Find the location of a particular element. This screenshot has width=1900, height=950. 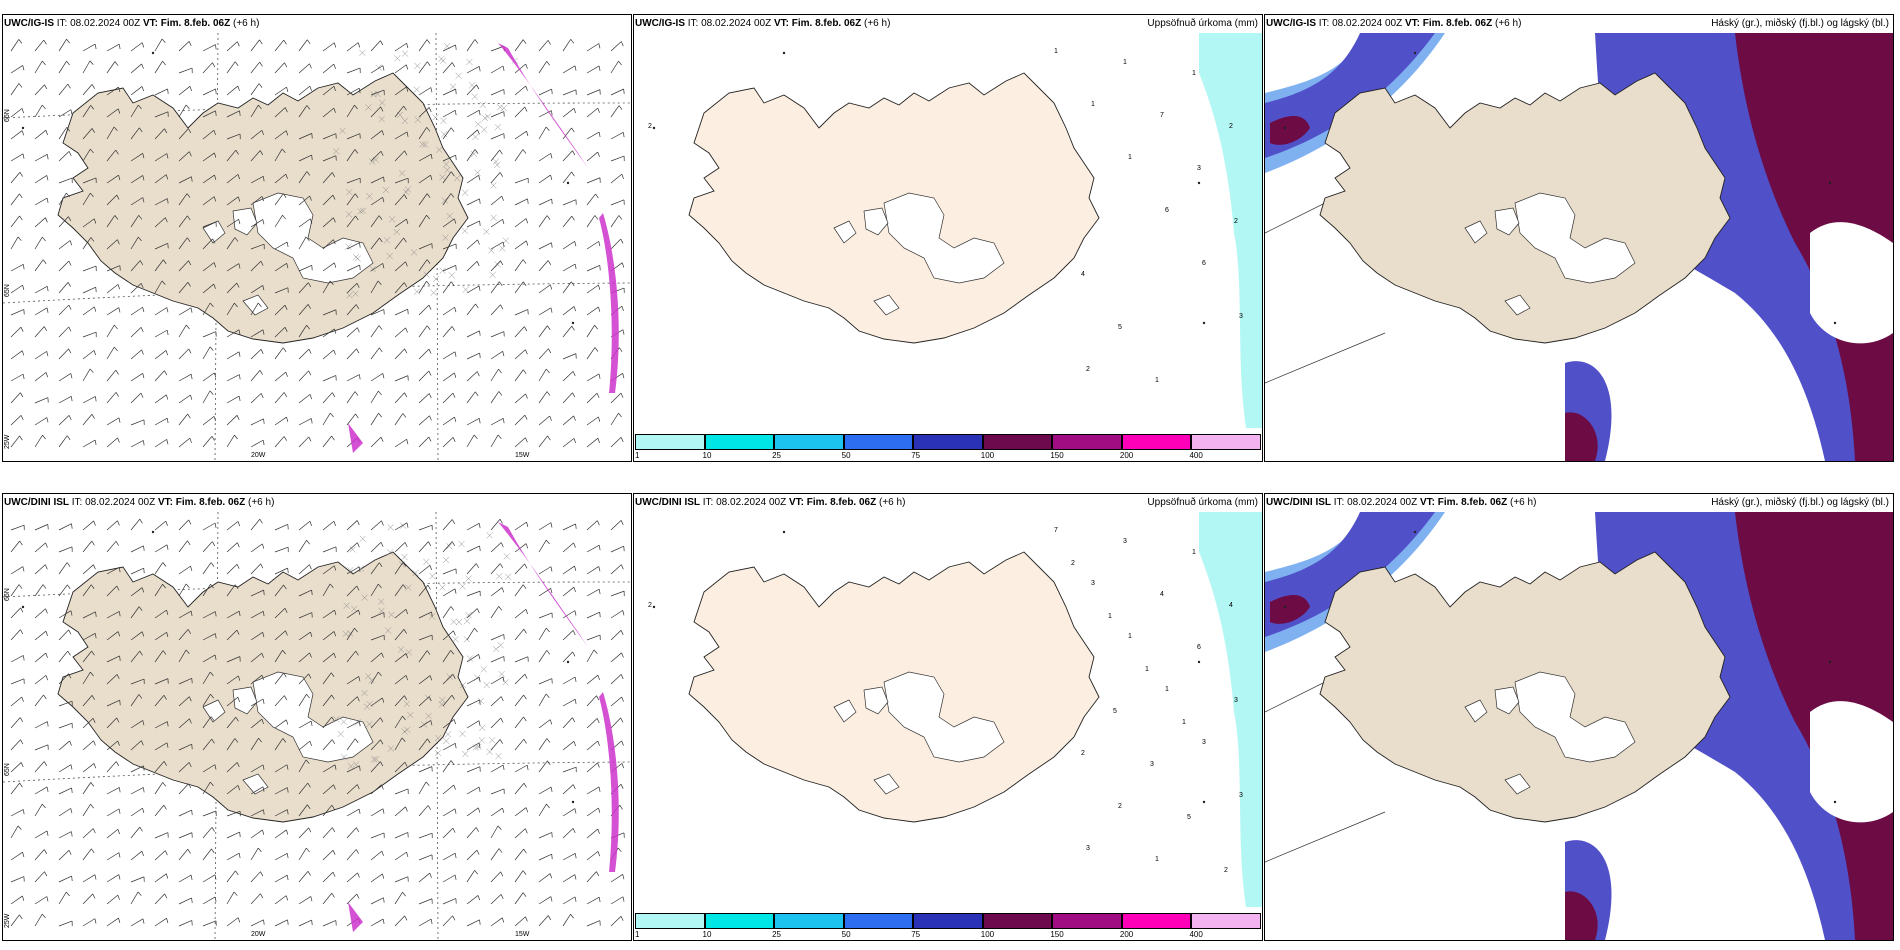

forecast-map: 73113333463221143535221112 is located at coordinates (955, 709).